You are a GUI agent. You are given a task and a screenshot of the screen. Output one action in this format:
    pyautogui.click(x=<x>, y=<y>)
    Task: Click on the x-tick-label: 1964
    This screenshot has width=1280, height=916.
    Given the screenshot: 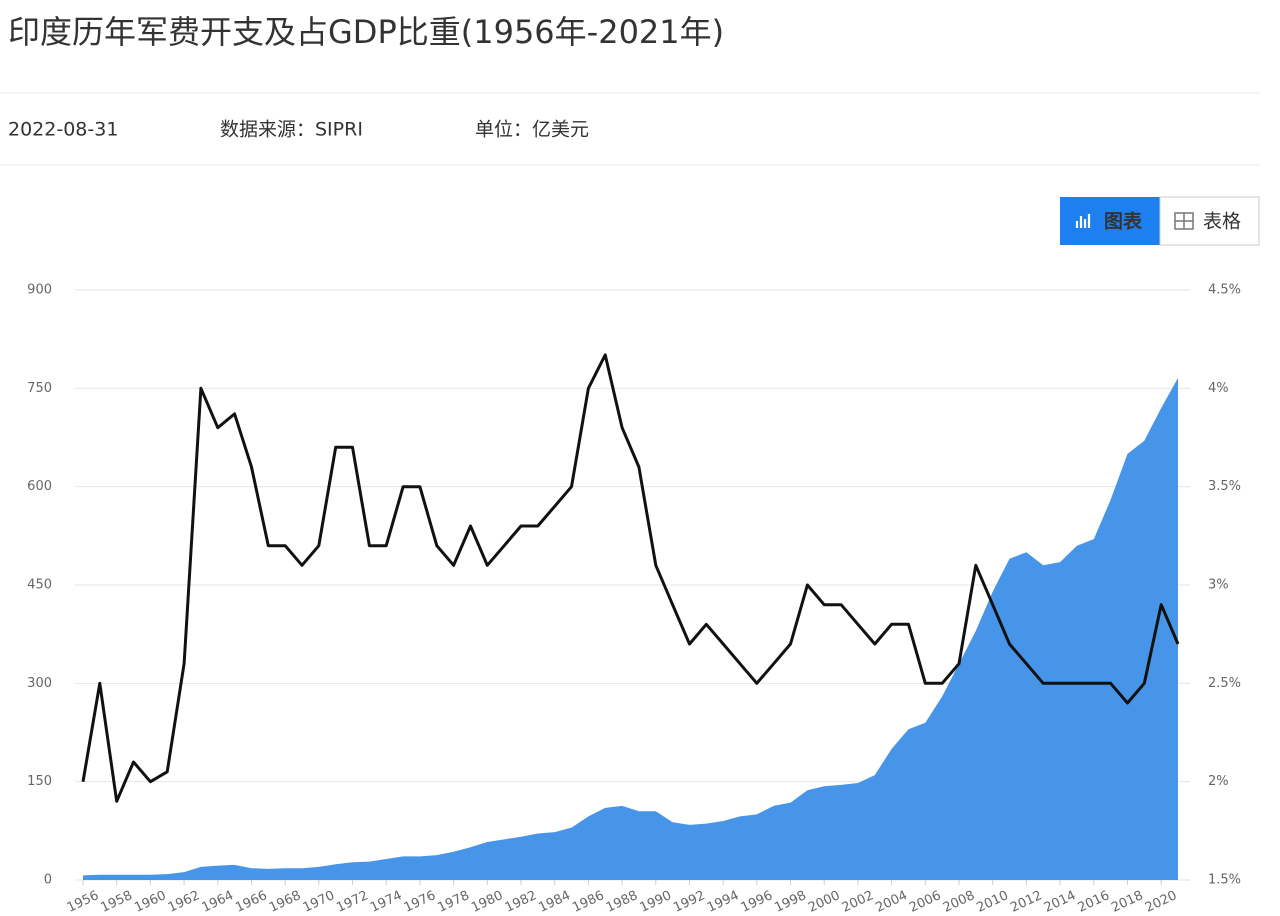 What is the action you would take?
    pyautogui.click(x=218, y=902)
    